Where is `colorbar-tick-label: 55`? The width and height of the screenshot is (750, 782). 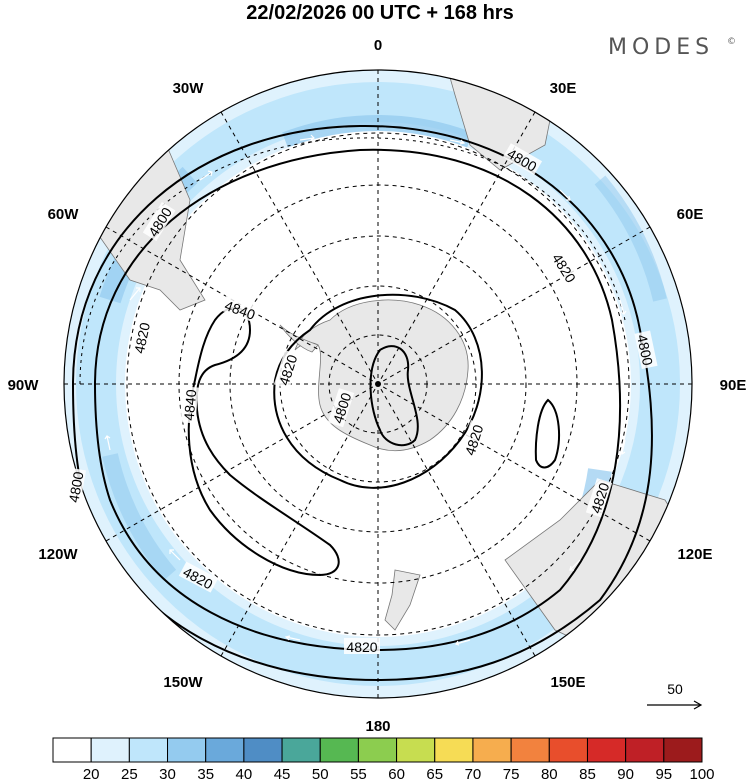
colorbar-tick-label: 55 is located at coordinates (358, 774).